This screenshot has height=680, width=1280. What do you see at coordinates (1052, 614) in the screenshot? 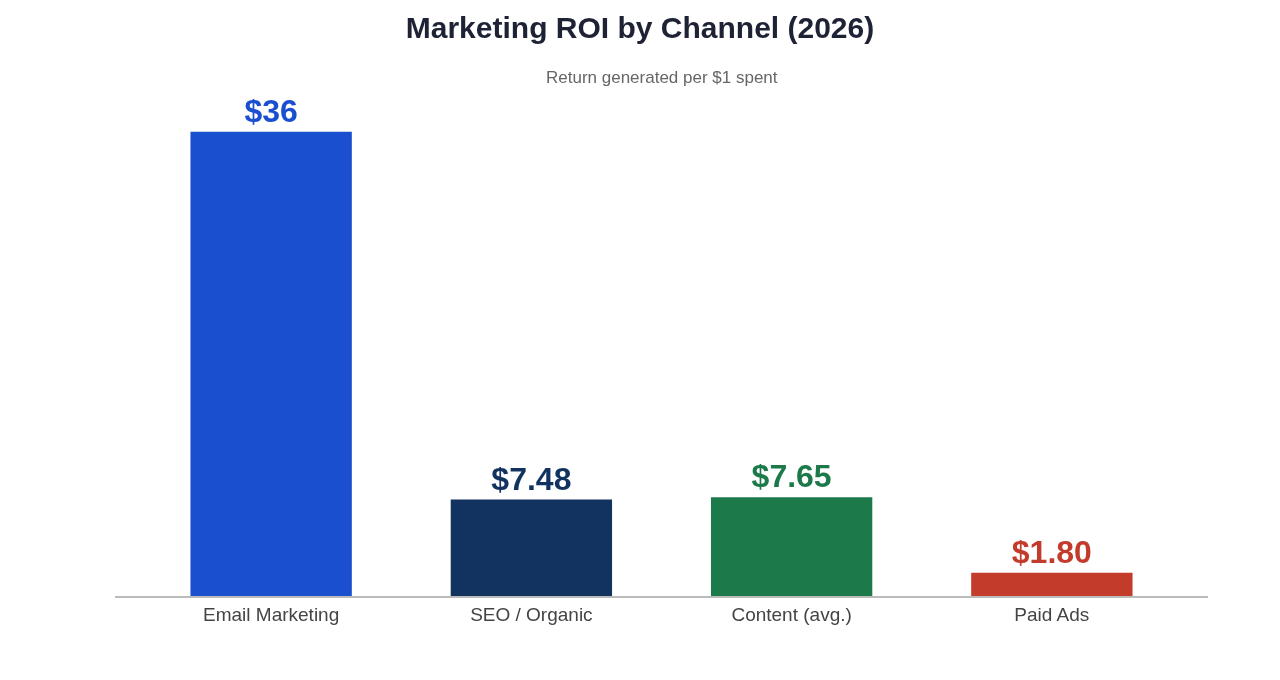
I see `x-tick-label: Paid Ads` at bounding box center [1052, 614].